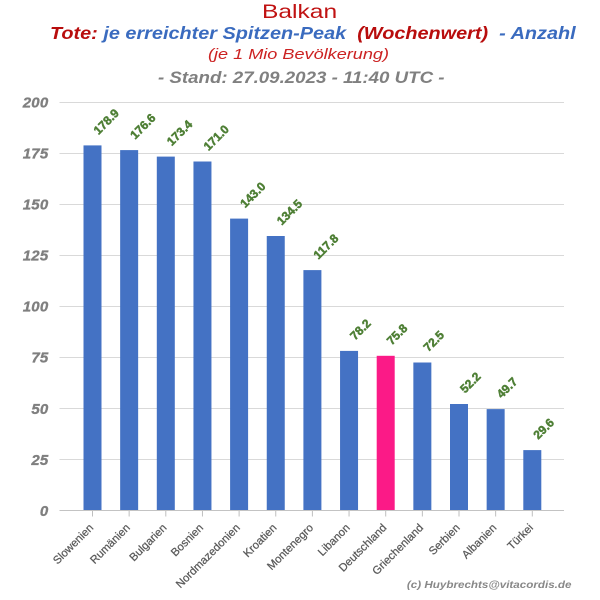 This screenshot has width=600, height=600. What do you see at coordinates (35, 103) in the screenshot?
I see `svg-text: 200` at bounding box center [35, 103].